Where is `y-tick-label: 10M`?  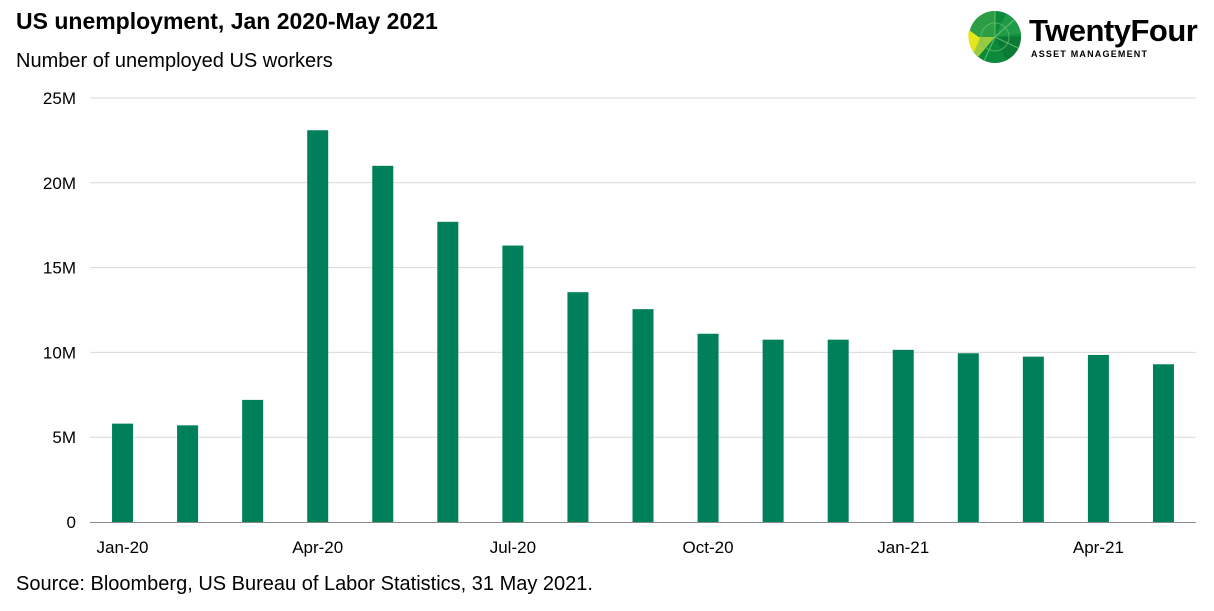 y-tick-label: 10M is located at coordinates (59, 352).